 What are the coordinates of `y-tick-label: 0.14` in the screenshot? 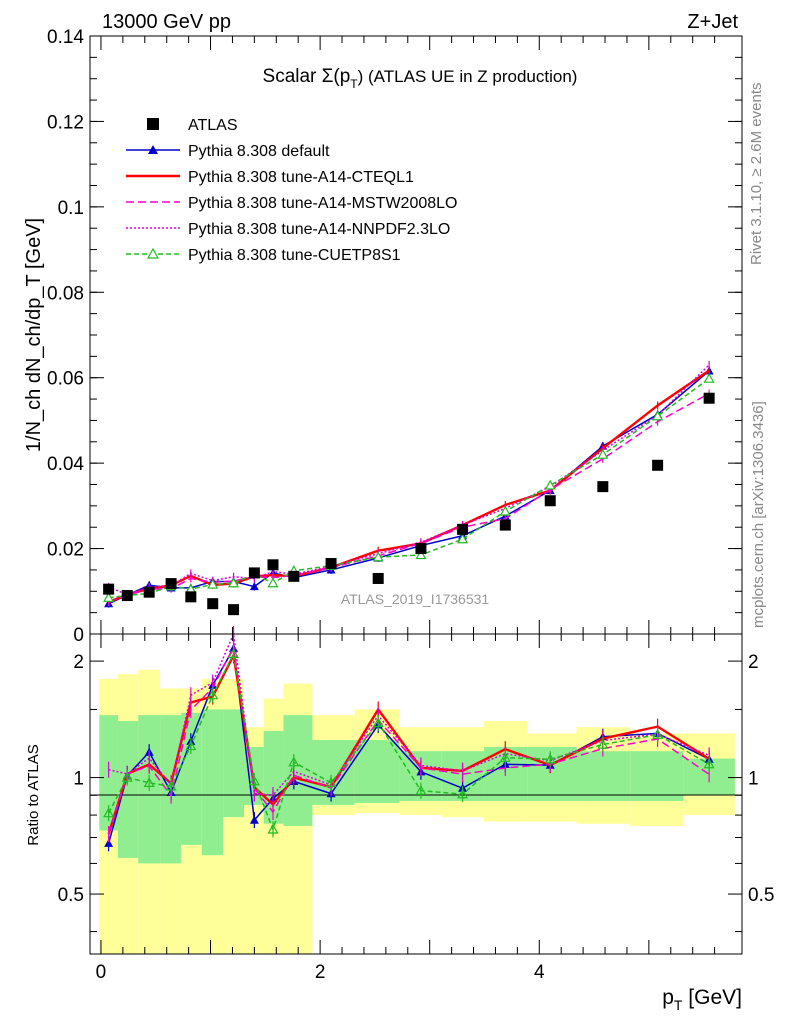 It's located at (65, 37).